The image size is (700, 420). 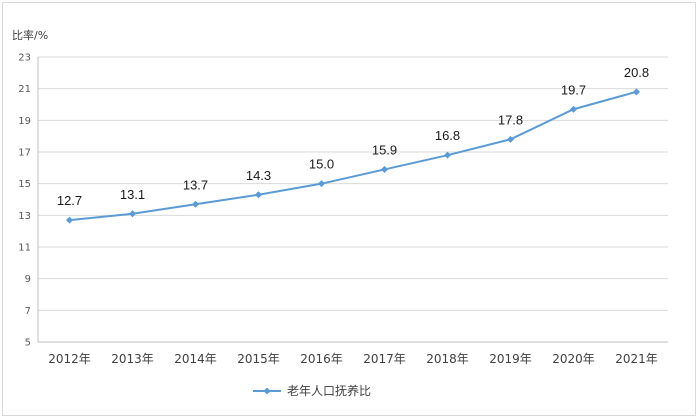 I want to click on x-tick-label: 2018年, so click(x=447, y=359).